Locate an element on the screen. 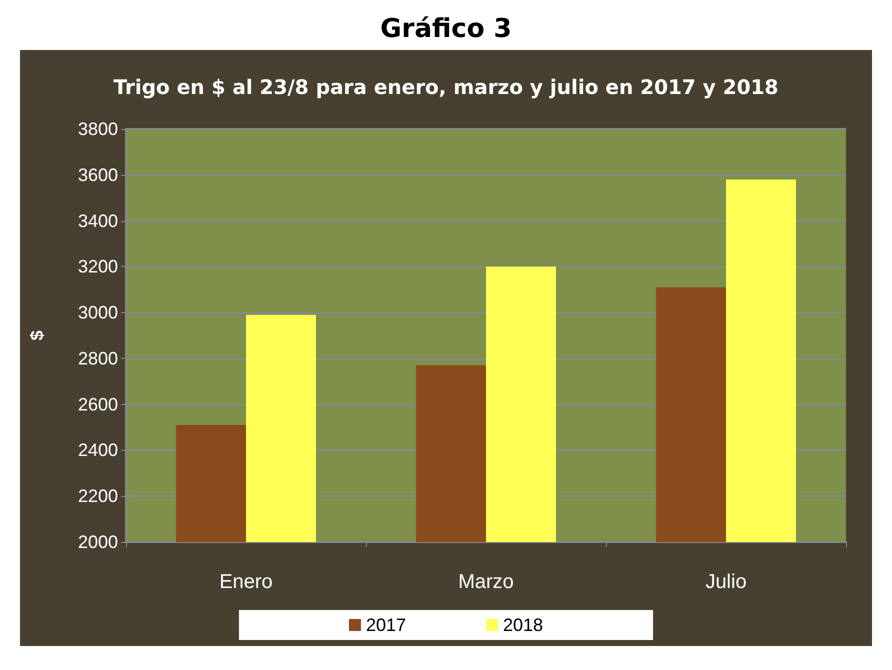 This screenshot has width=892, height=670. y-tick-label: 3600 is located at coordinates (98, 174).